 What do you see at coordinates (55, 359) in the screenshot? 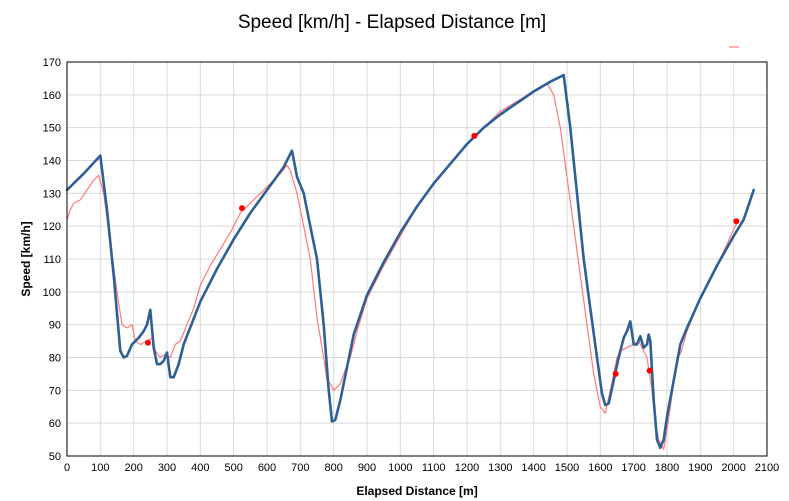
I see `y-tick-label: 80` at bounding box center [55, 359].